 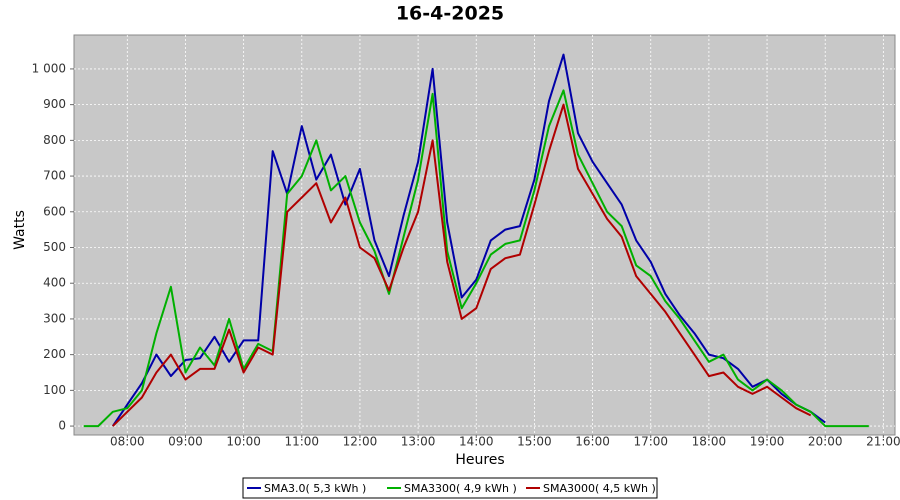 What do you see at coordinates (360, 442) in the screenshot?
I see `x-tick-label: 12:00` at bounding box center [360, 442].